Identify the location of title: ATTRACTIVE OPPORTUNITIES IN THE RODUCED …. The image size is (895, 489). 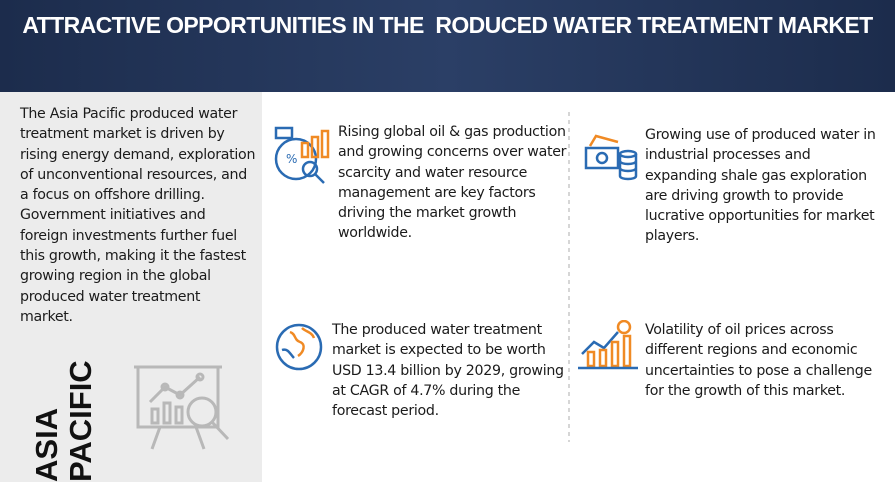
(447, 25).